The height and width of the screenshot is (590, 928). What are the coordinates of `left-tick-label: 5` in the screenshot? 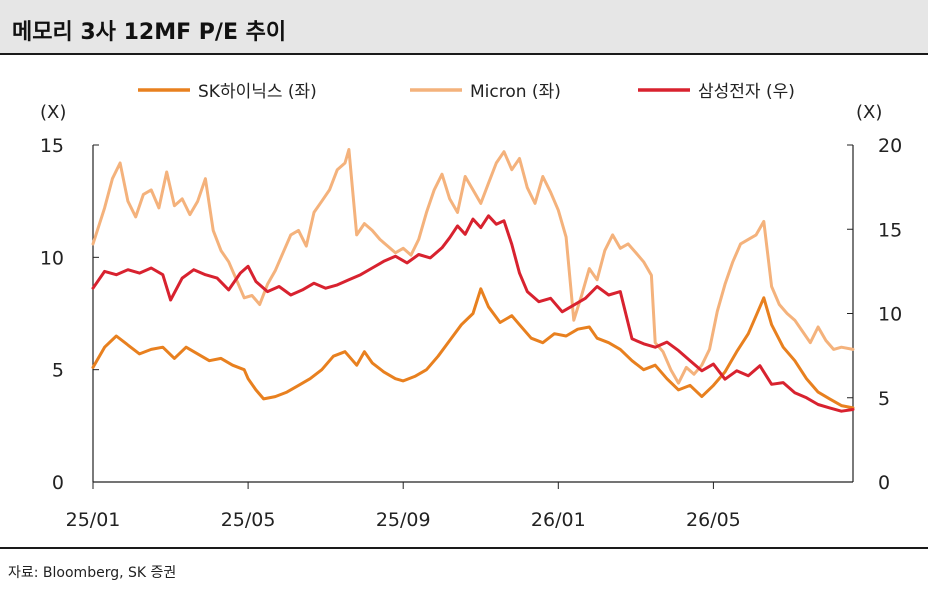 It's located at (58, 371).